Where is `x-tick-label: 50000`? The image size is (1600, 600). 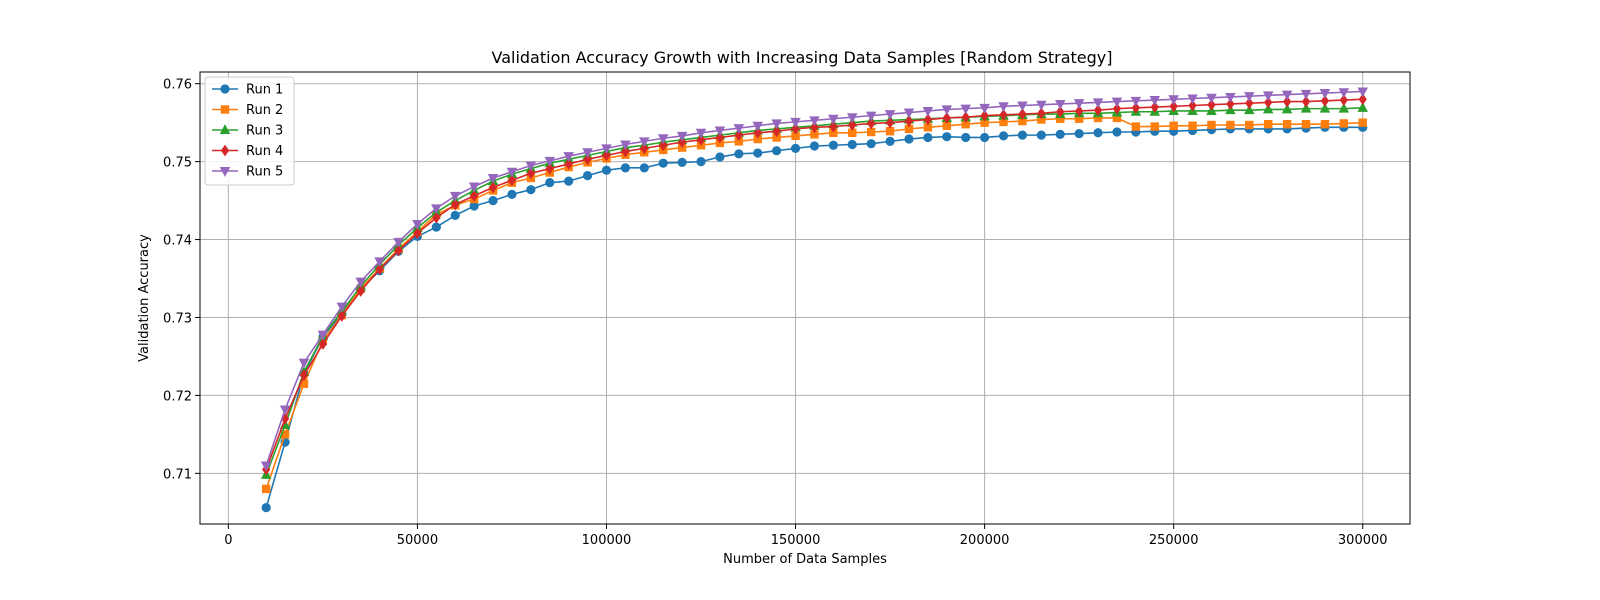 x-tick-label: 50000 is located at coordinates (417, 540).